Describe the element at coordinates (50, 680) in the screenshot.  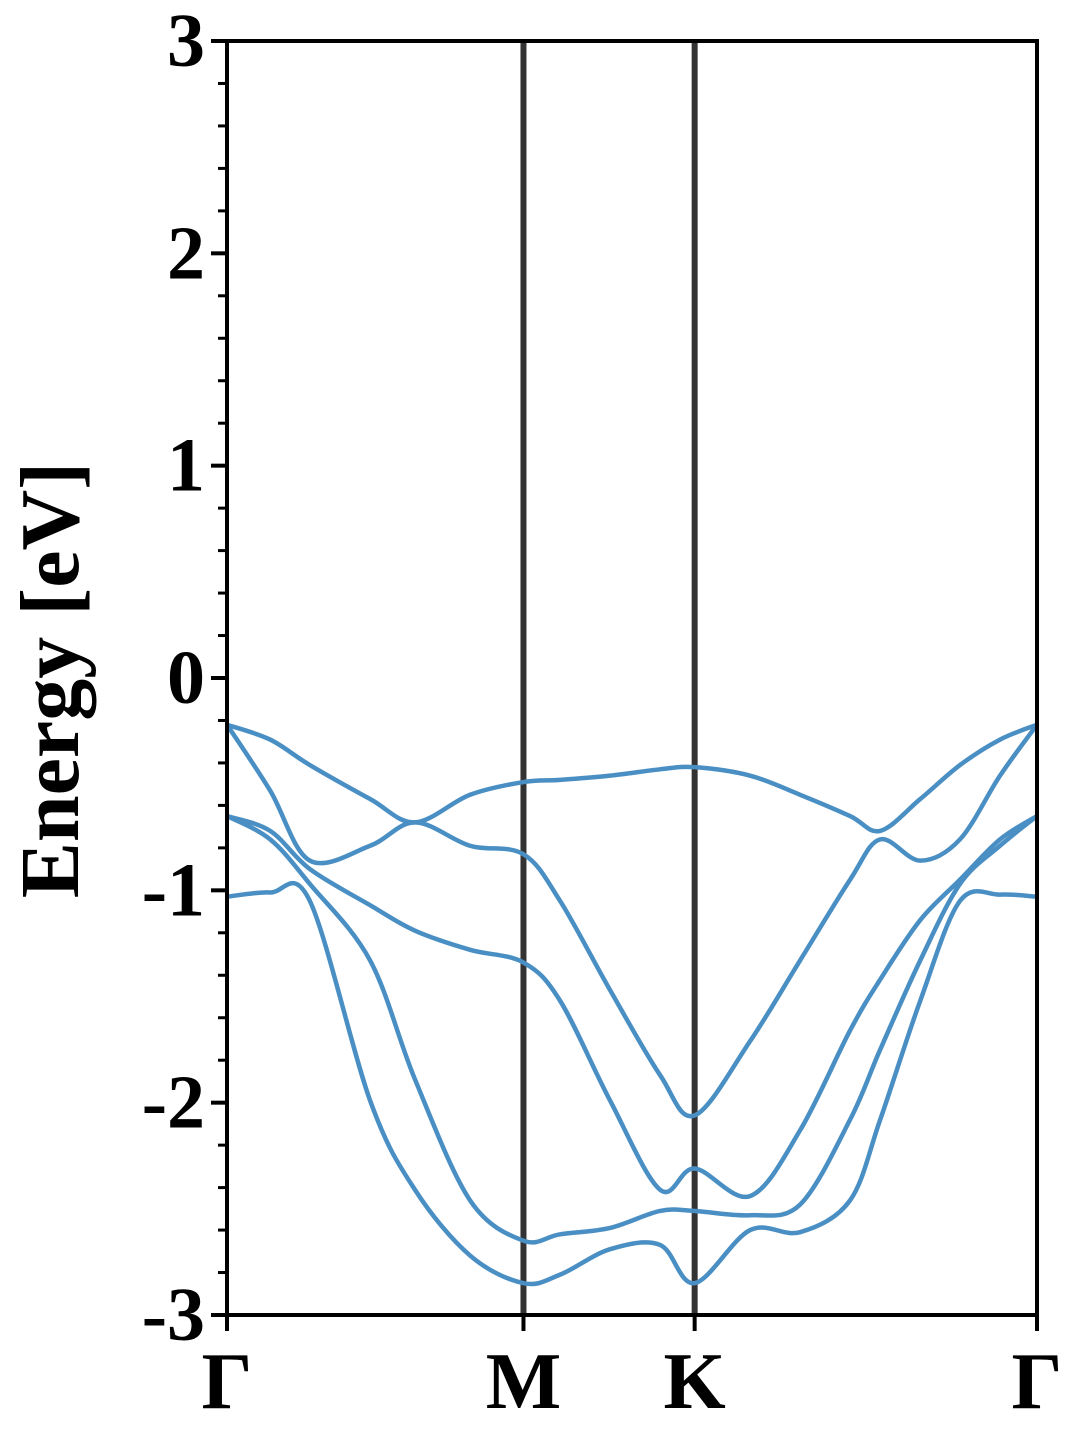
I see `y-axis-label: Energy [eV]` at that location.